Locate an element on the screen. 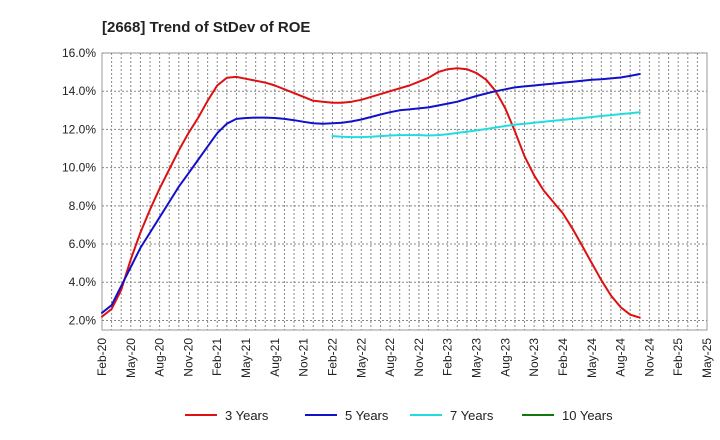 The height and width of the screenshot is (440, 720). y-tick-label: 6.0% is located at coordinates (83, 244).